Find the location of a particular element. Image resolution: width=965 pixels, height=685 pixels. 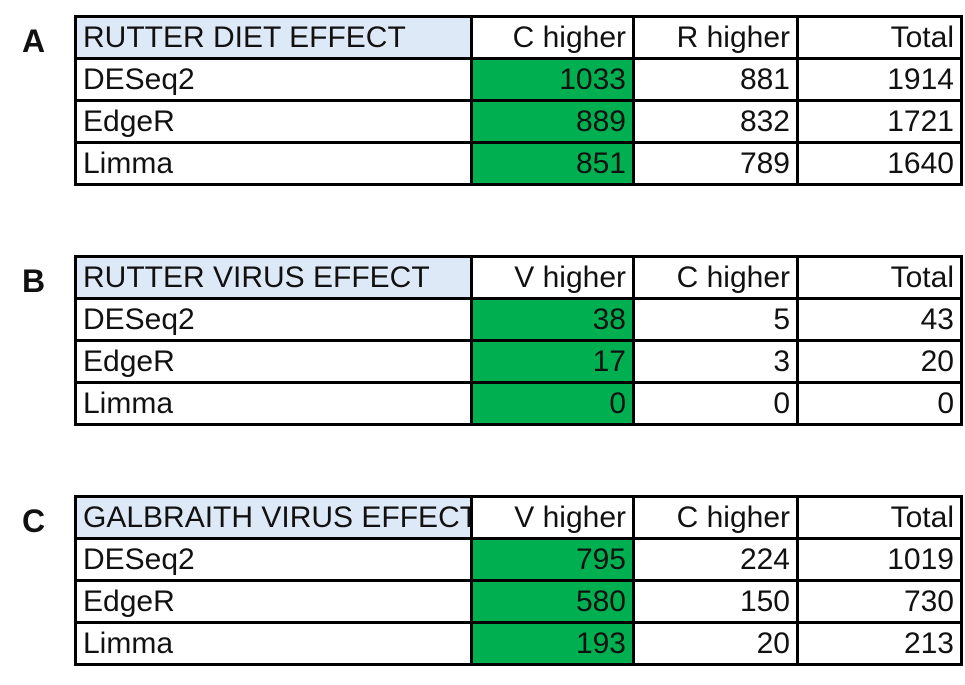

value-cell: 224 is located at coordinates (715, 559).